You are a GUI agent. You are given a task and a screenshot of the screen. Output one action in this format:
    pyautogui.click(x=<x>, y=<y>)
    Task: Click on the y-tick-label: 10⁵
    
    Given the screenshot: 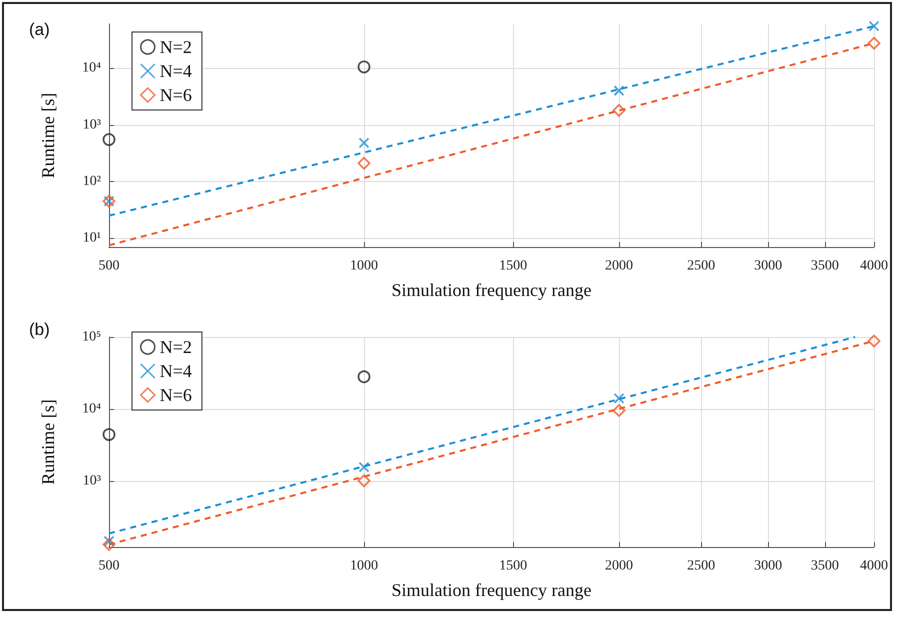 What is the action you would take?
    pyautogui.click(x=92, y=337)
    